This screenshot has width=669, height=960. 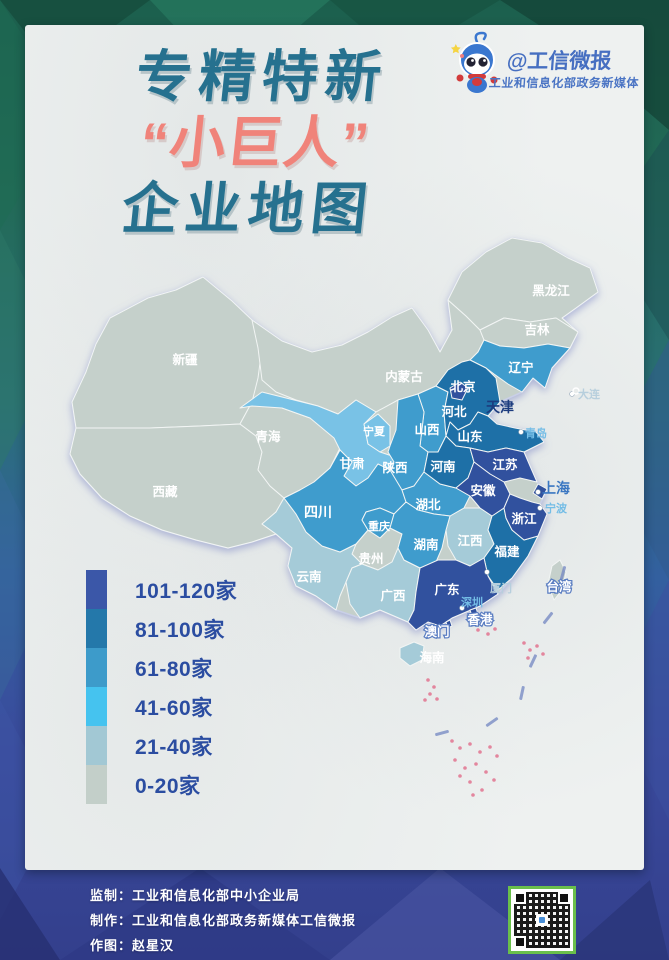 I want to click on legend-item-3: 41-60家, so click(x=161, y=706).